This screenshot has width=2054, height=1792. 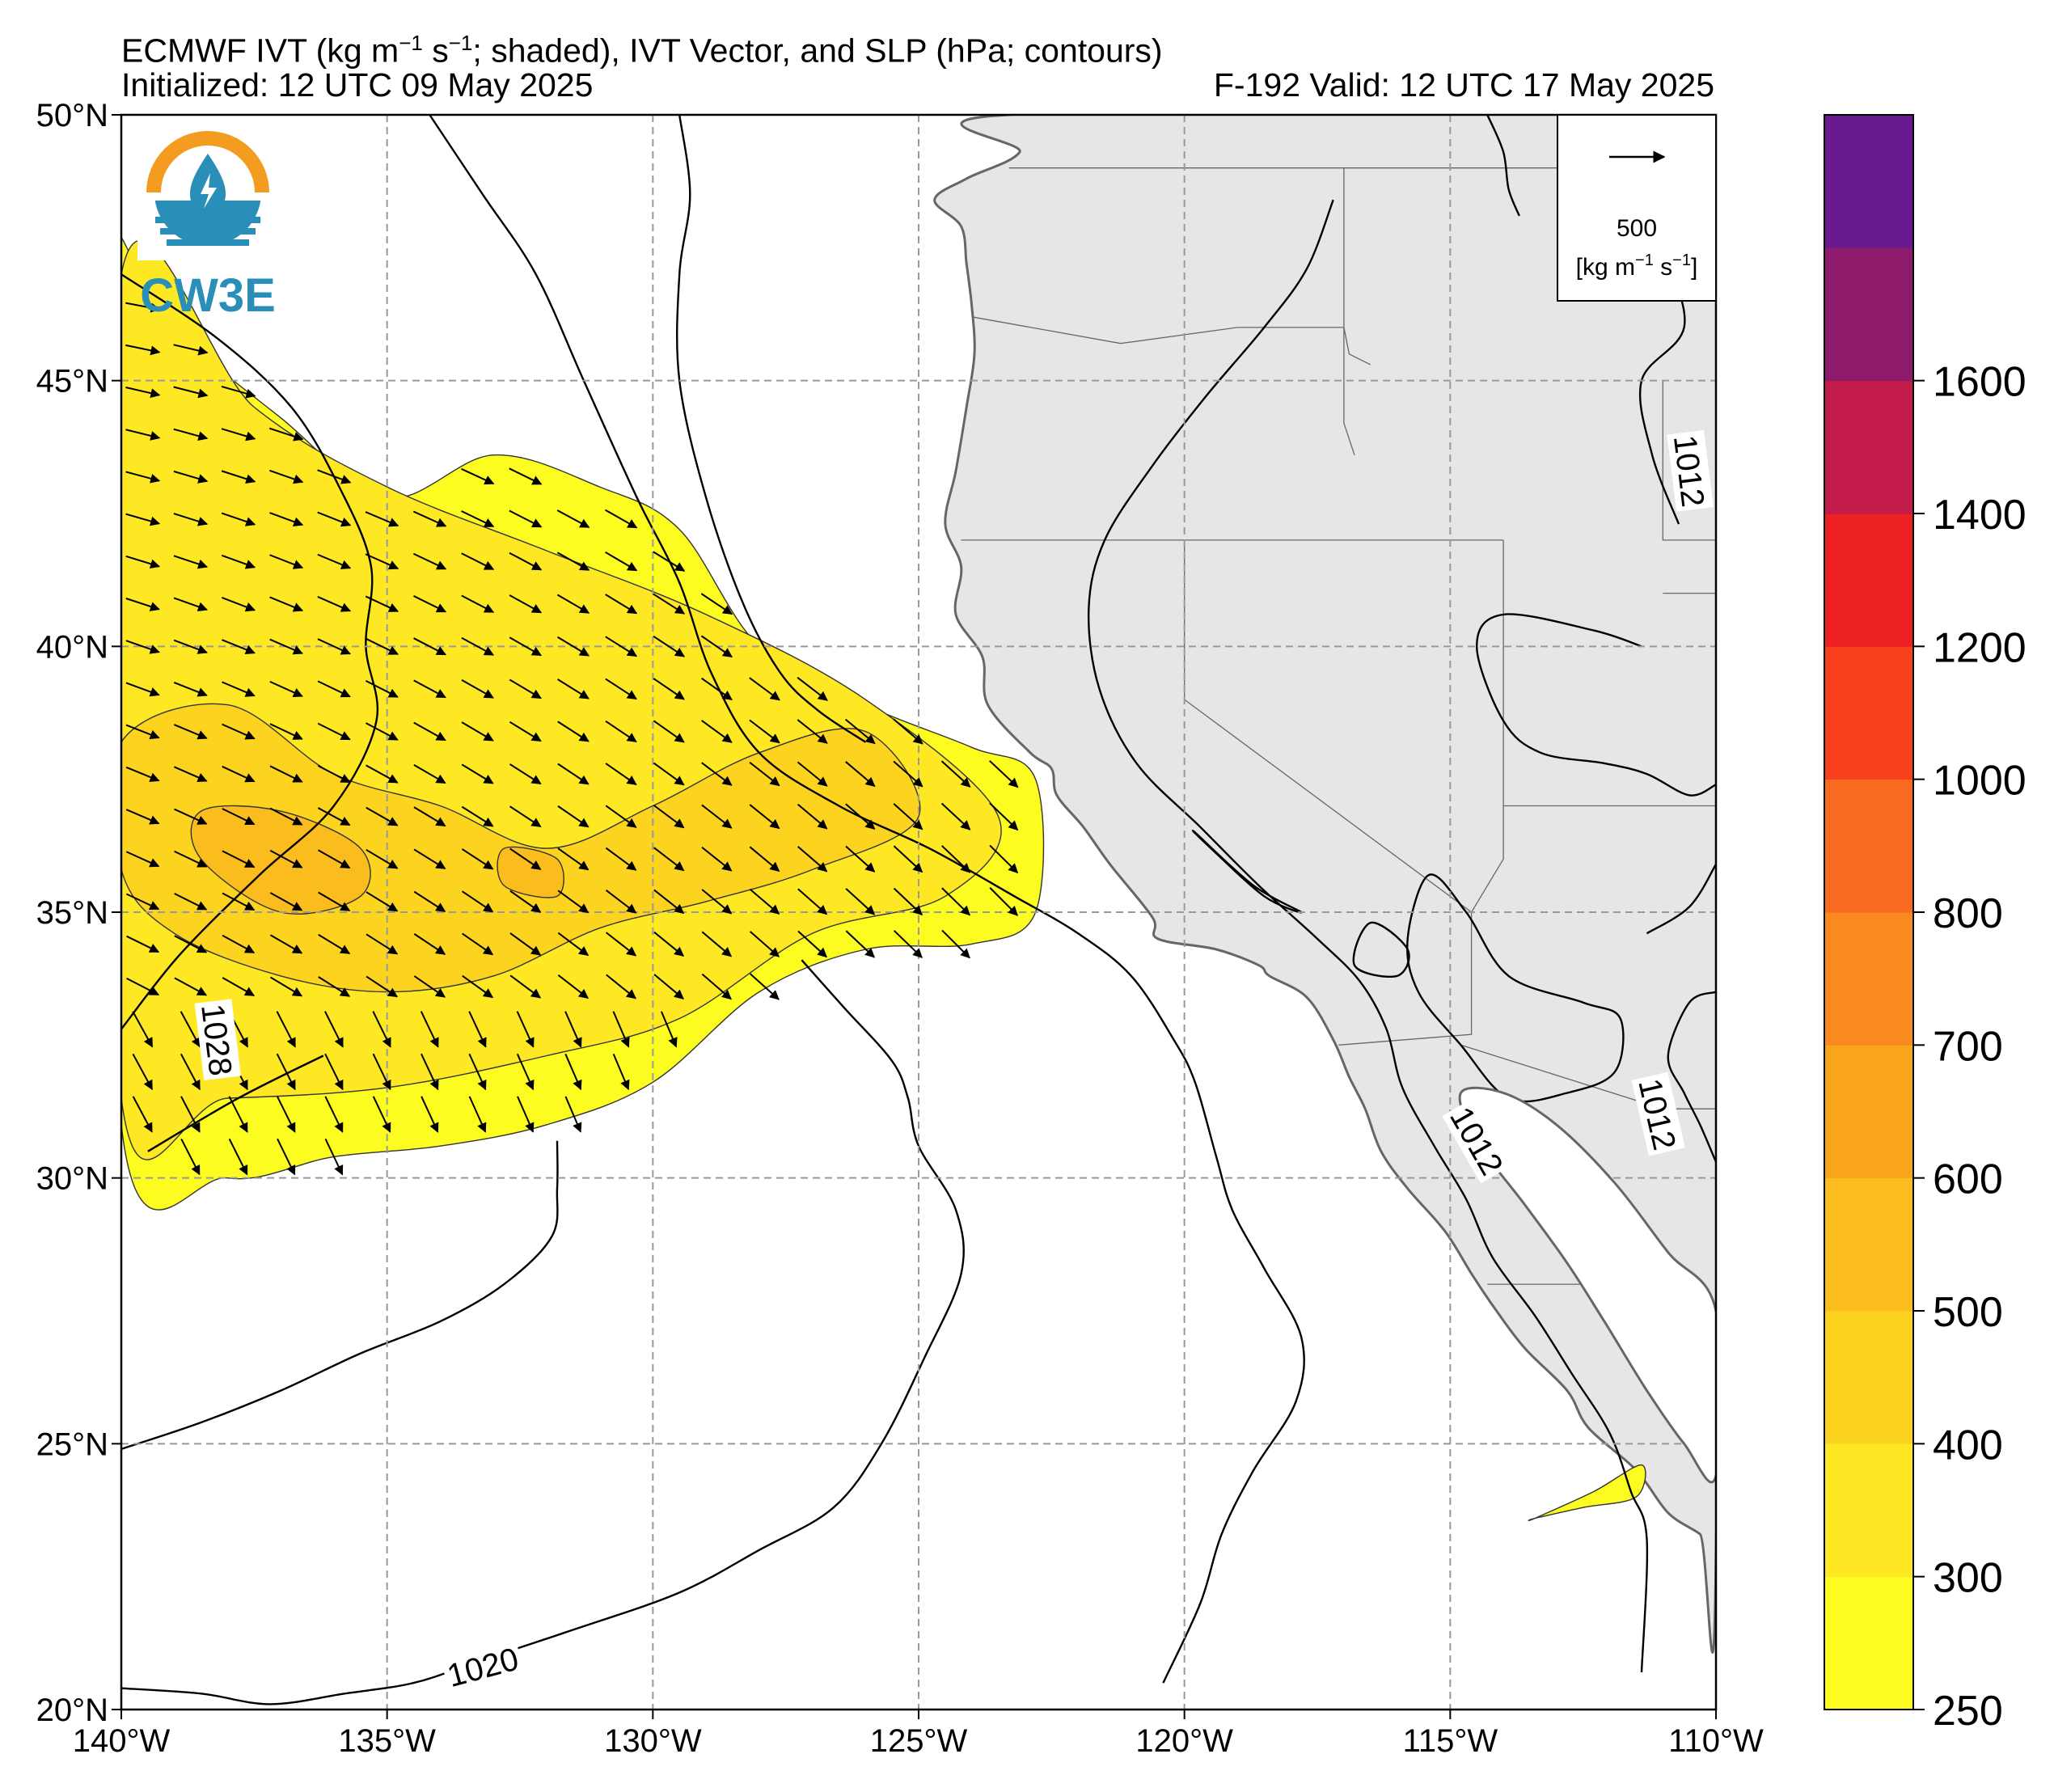 What do you see at coordinates (72, 115) in the screenshot?
I see `y-tick-label: 50°N` at bounding box center [72, 115].